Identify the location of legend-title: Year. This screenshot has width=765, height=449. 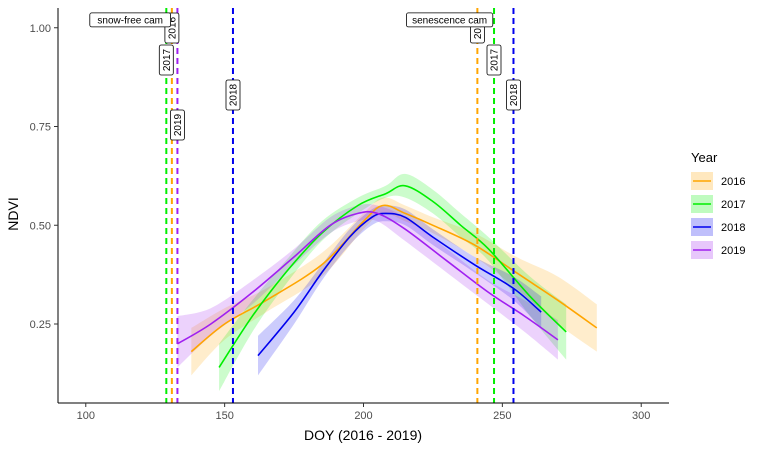
(704, 157).